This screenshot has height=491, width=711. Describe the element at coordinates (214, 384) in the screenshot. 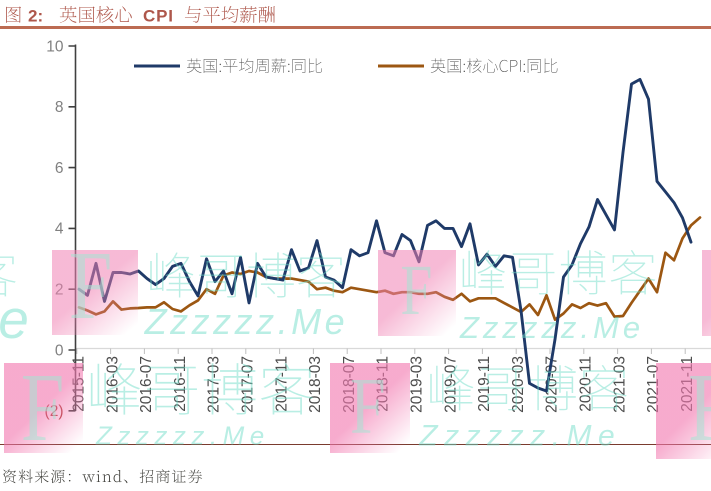

I see `svg-text: 2017-03` at that location.